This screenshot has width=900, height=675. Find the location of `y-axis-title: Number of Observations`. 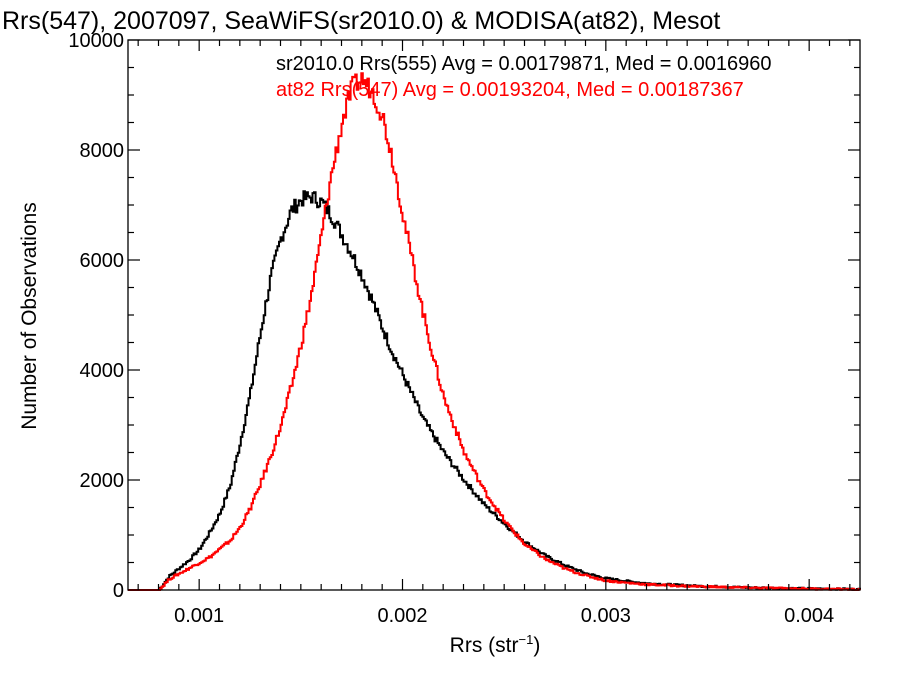

y-axis-title: Number of Observations is located at coordinates (29, 316).